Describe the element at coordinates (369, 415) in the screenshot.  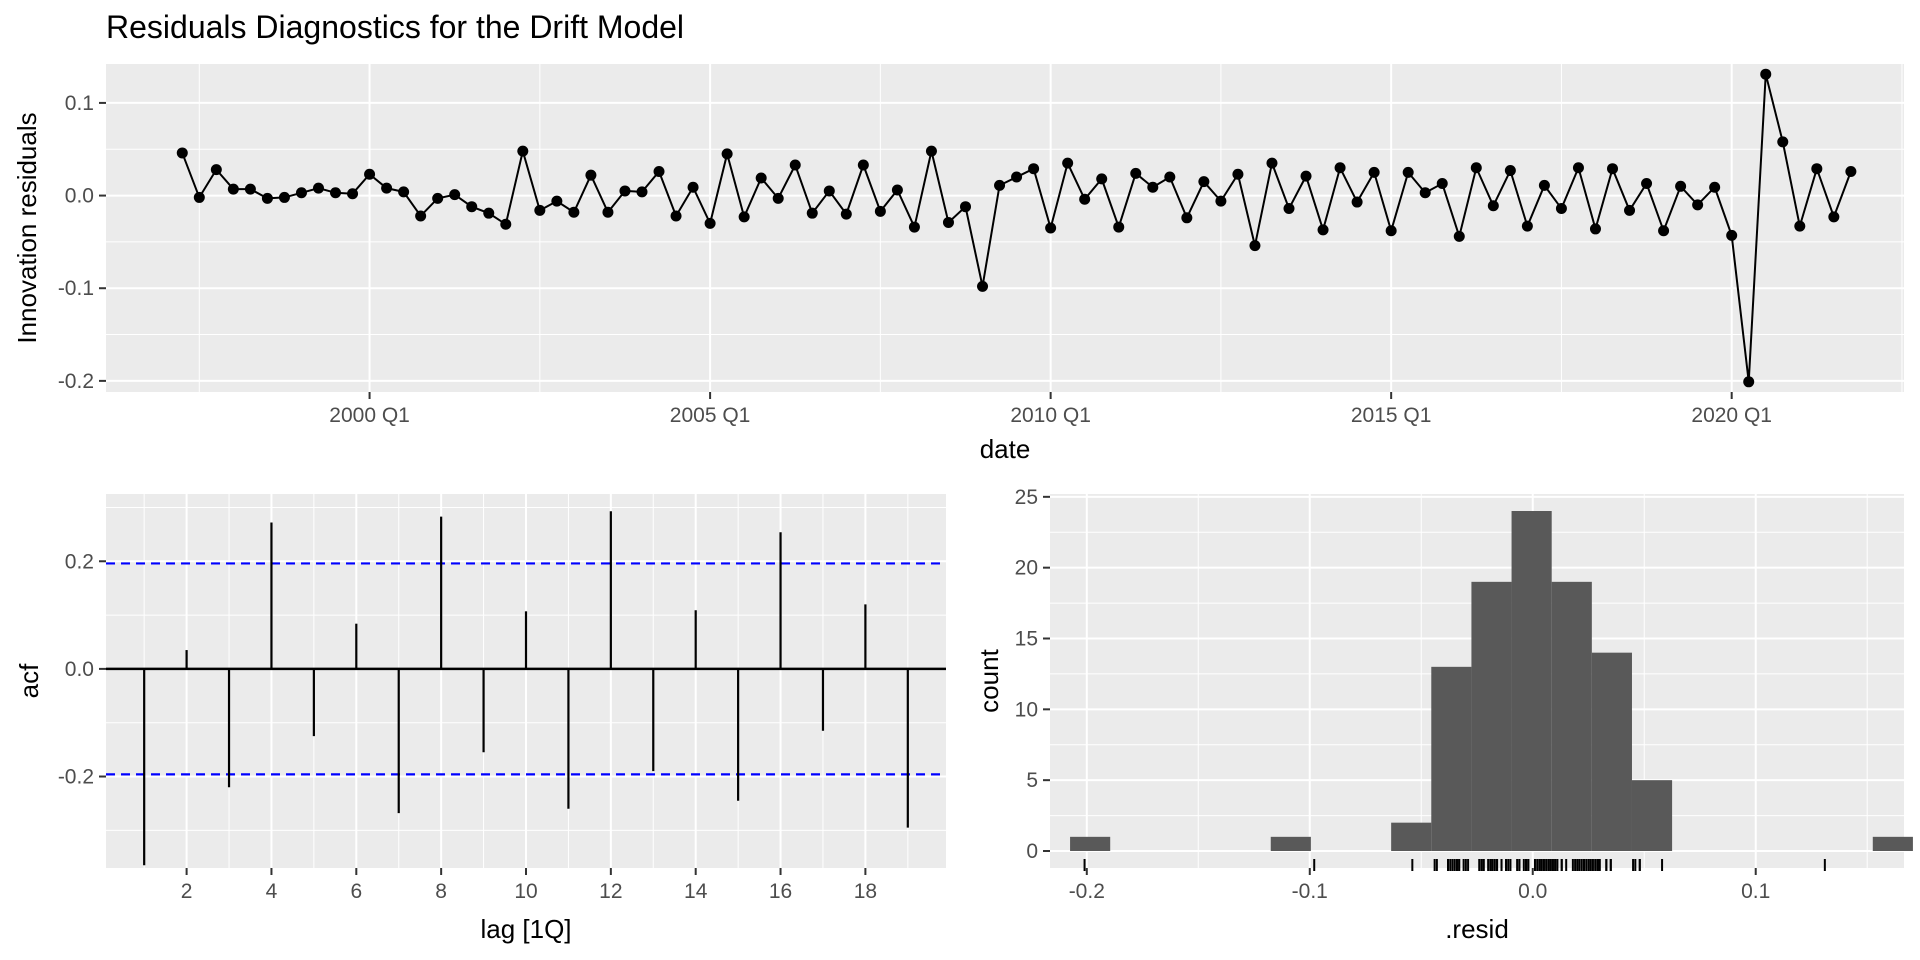
I see `x-tick-label: 2000 Q1` at that location.